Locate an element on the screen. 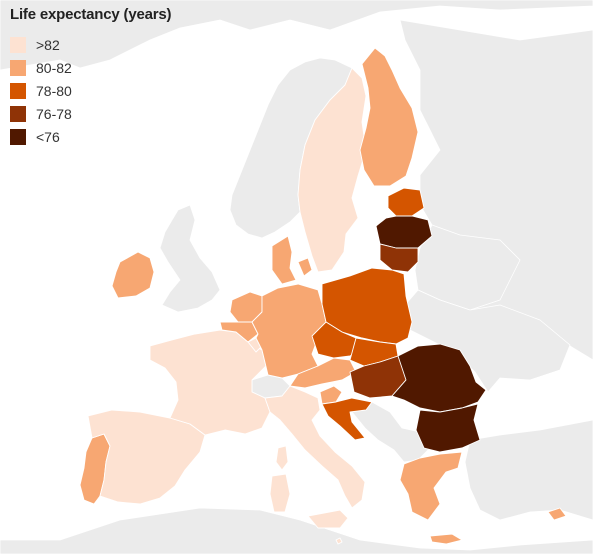 The image size is (593, 554). legend-items: >82 80-82 78-80 76-78 <76 is located at coordinates (90, 90).